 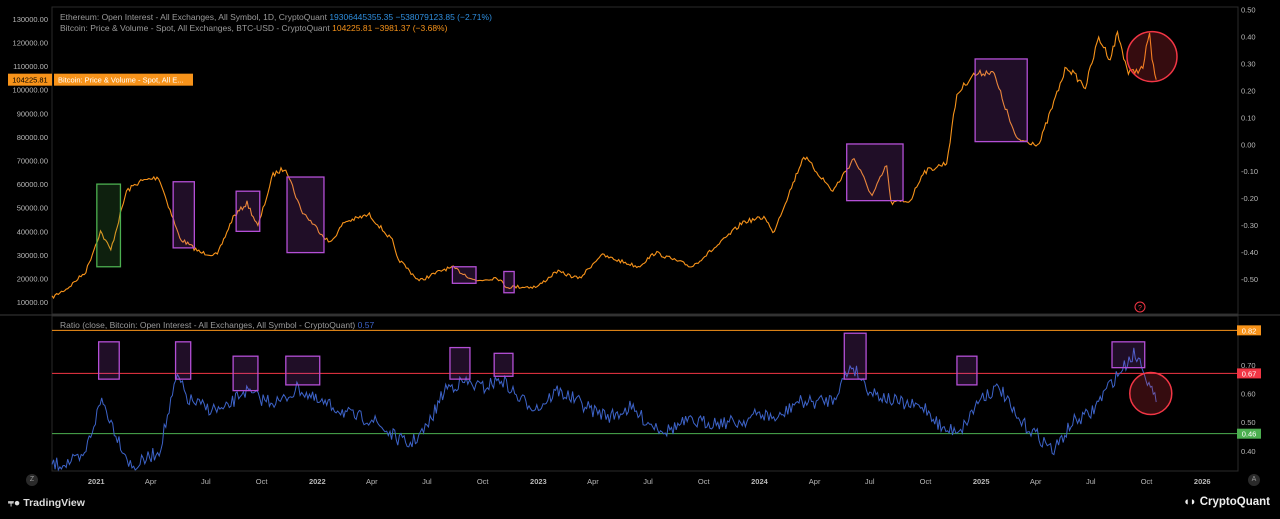 What do you see at coordinates (32, 255) in the screenshot?
I see `price-axis-tick-10: 30000.00` at bounding box center [32, 255].